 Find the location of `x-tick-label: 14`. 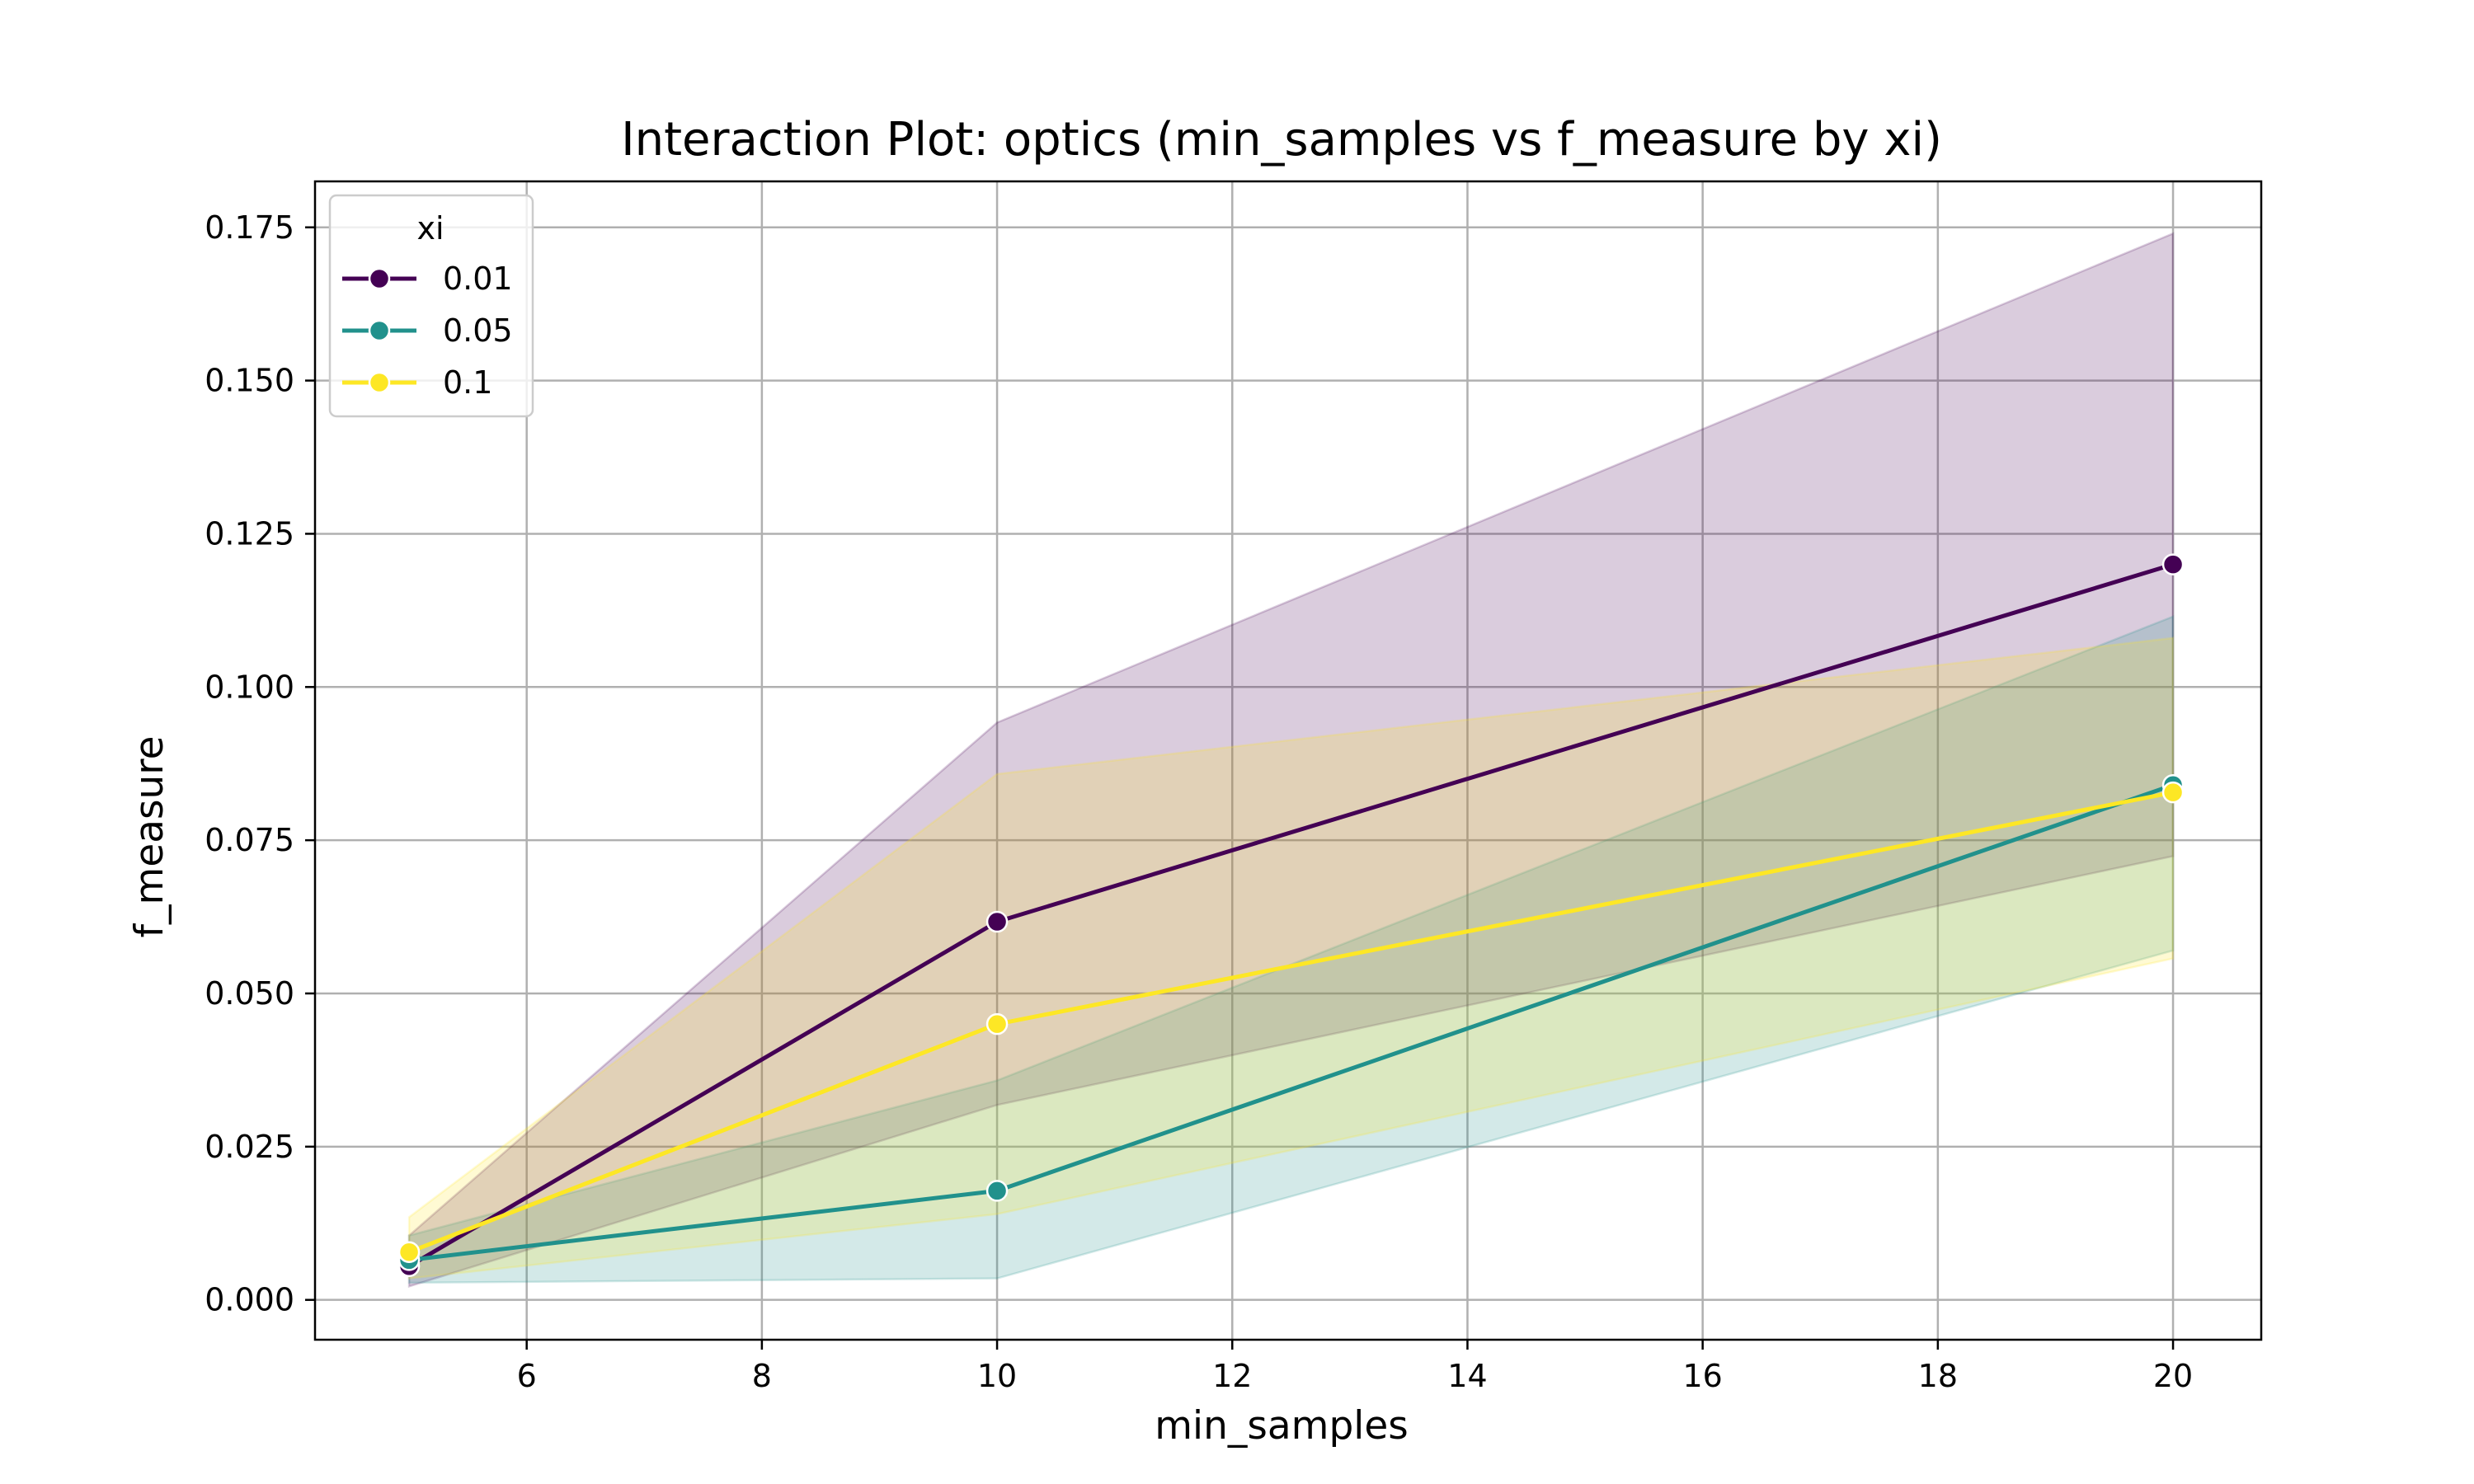

x-tick-label: 14 is located at coordinates (1467, 1376).